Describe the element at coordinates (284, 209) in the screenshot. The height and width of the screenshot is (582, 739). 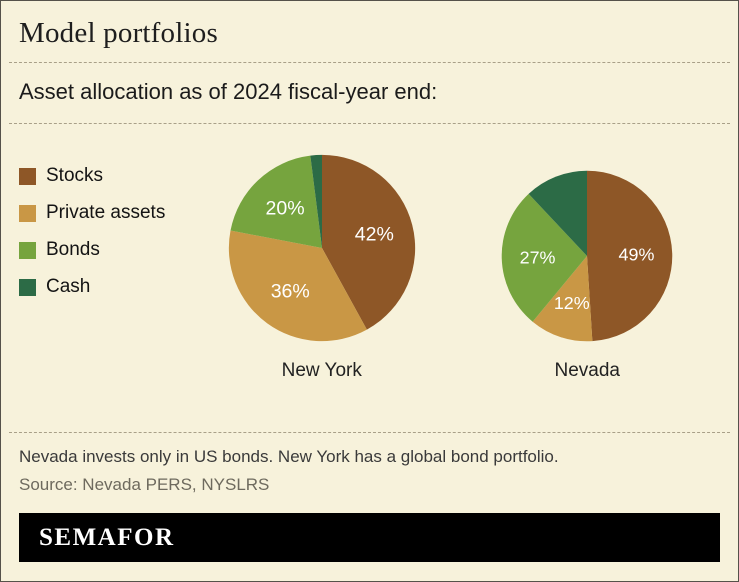
I see `svg-text: 20%` at that location.